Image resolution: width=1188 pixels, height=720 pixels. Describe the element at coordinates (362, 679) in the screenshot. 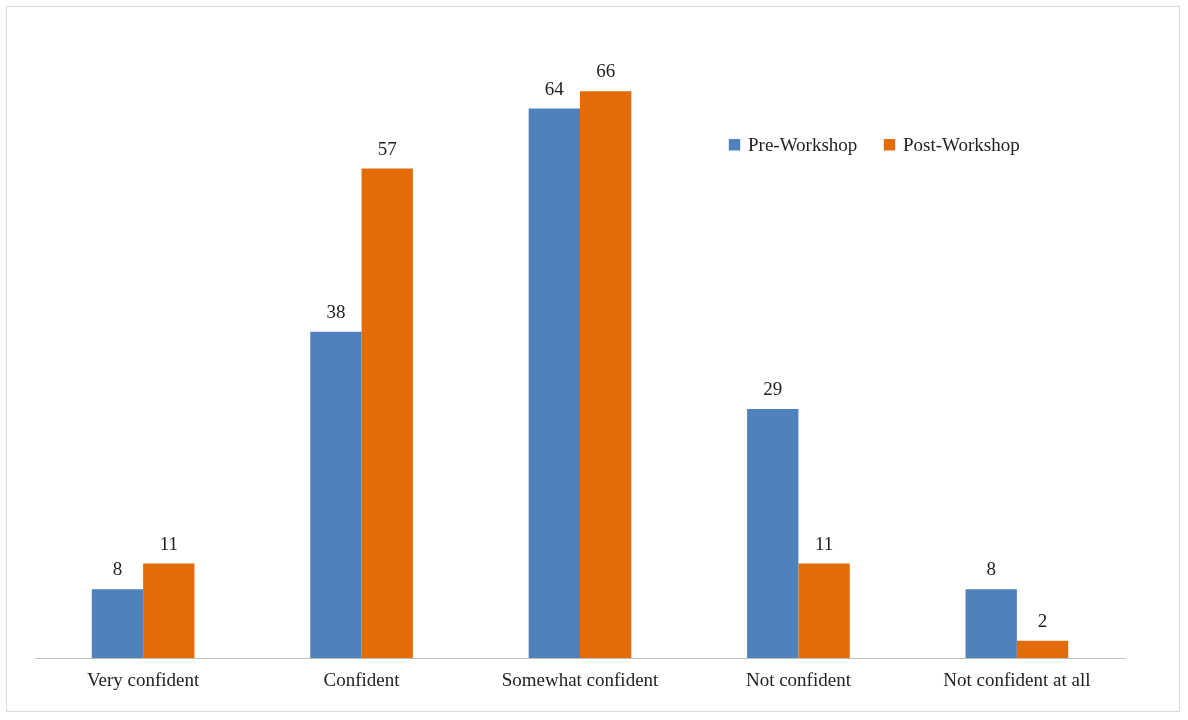

I see `x-tick-label: Confident` at that location.